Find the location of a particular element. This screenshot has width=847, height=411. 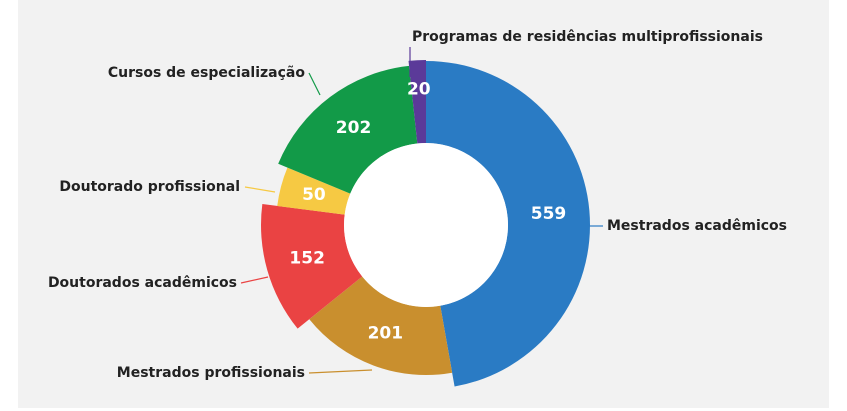

value-label: 559 is located at coordinates (549, 214).